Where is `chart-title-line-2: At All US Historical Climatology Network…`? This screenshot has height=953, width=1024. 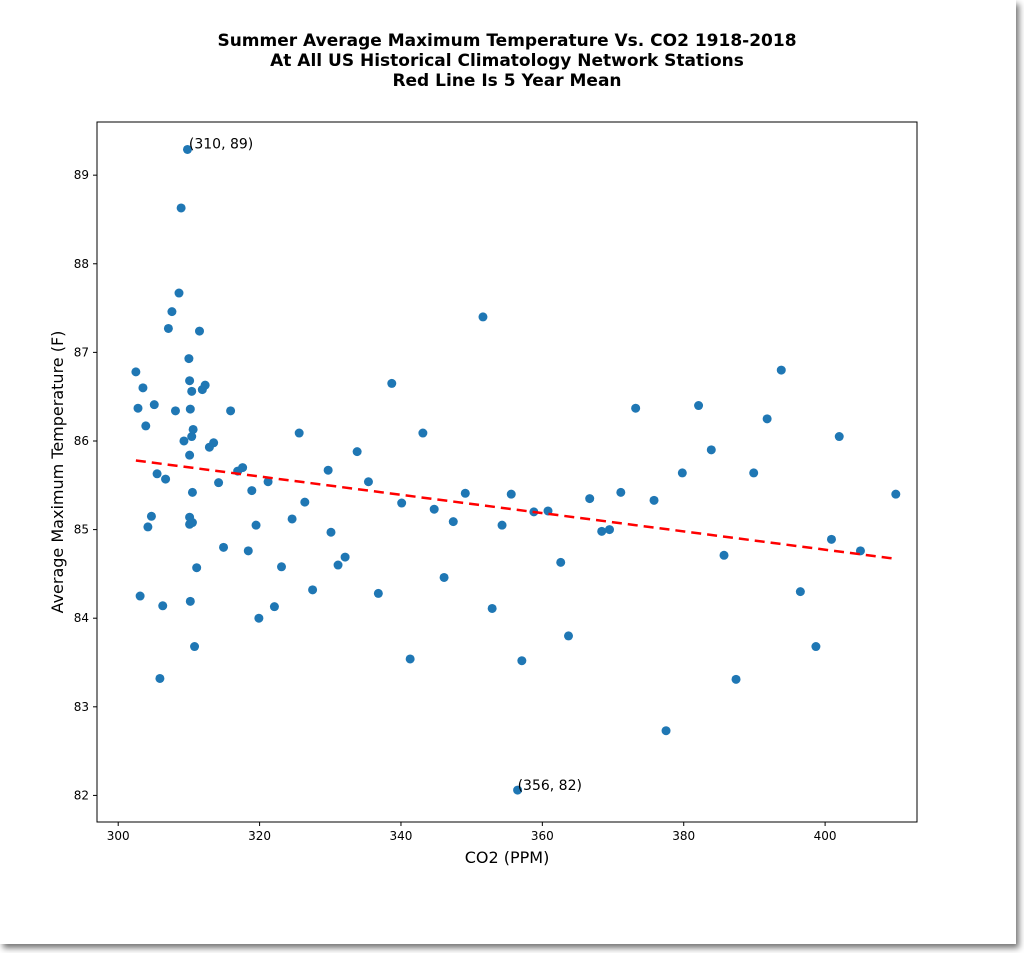 chart-title-line-2: At All US Historical Climatology Network… is located at coordinates (507, 61).